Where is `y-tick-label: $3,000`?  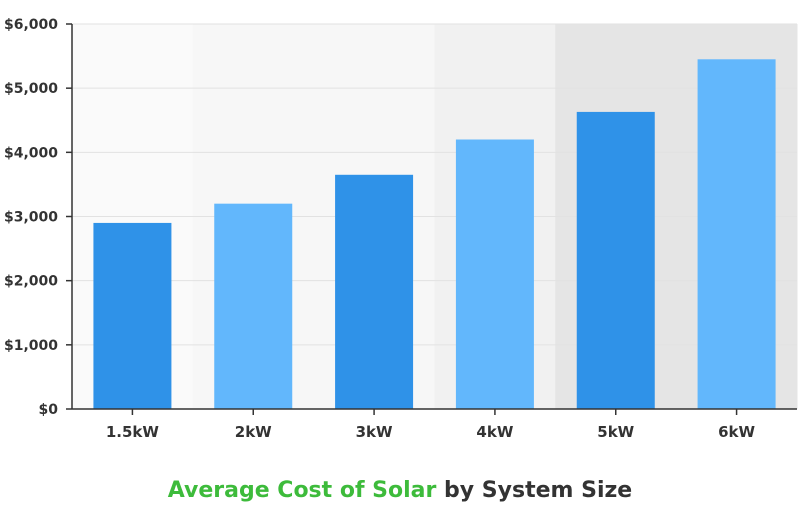
y-tick-label: $3,000 is located at coordinates (31, 218).